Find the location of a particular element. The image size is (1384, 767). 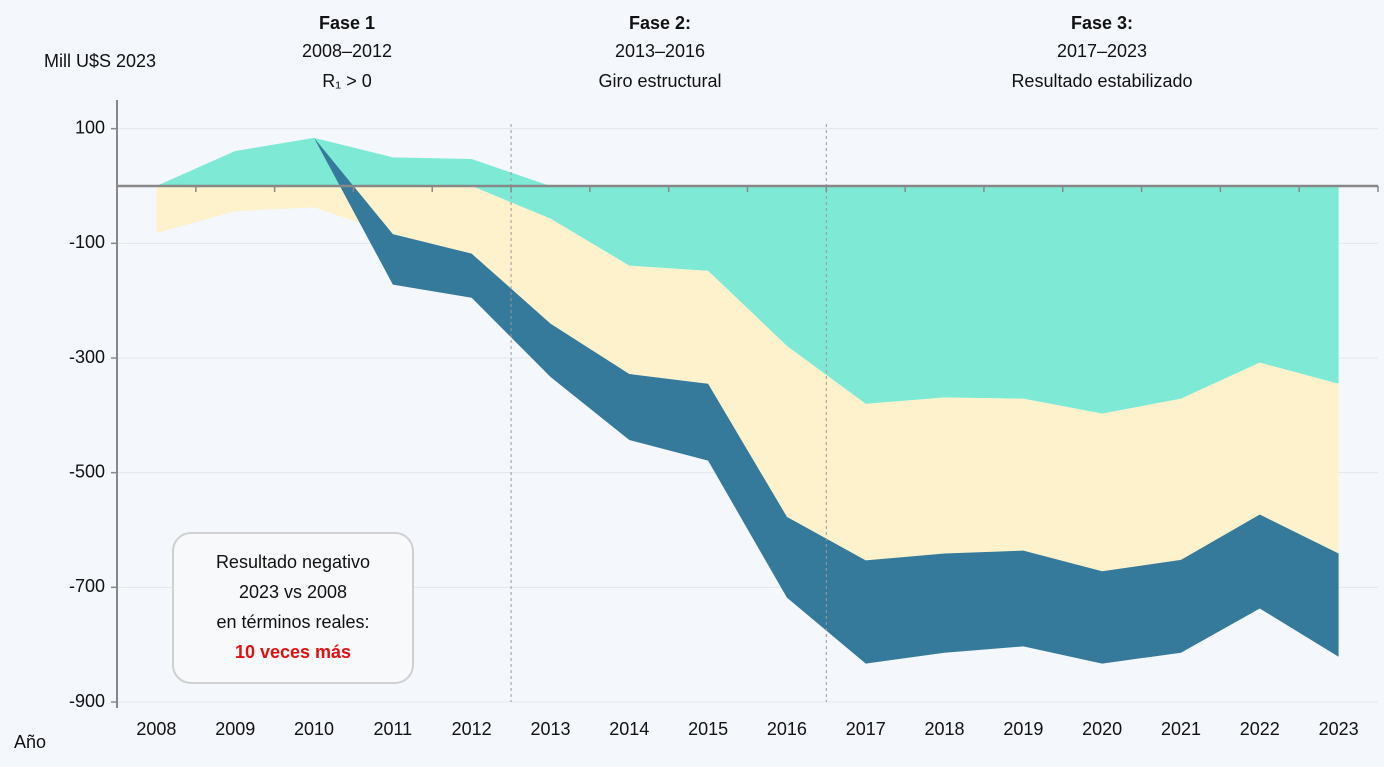

phase-title: Fase 1 is located at coordinates (347, 23).